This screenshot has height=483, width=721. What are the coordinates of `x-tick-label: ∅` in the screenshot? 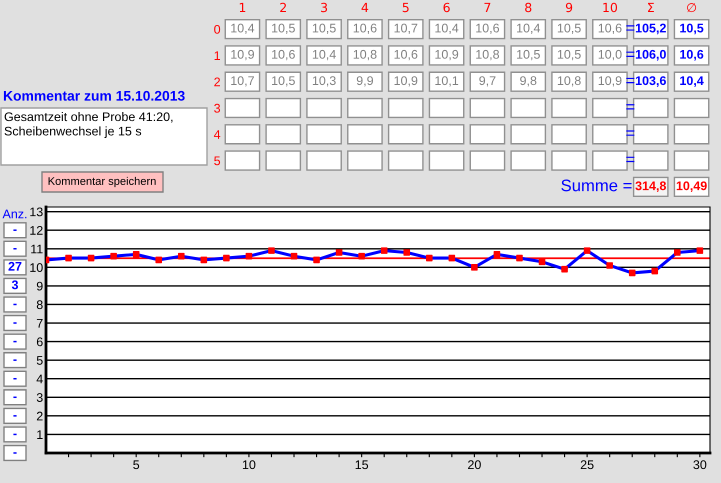 It's located at (691, 7).